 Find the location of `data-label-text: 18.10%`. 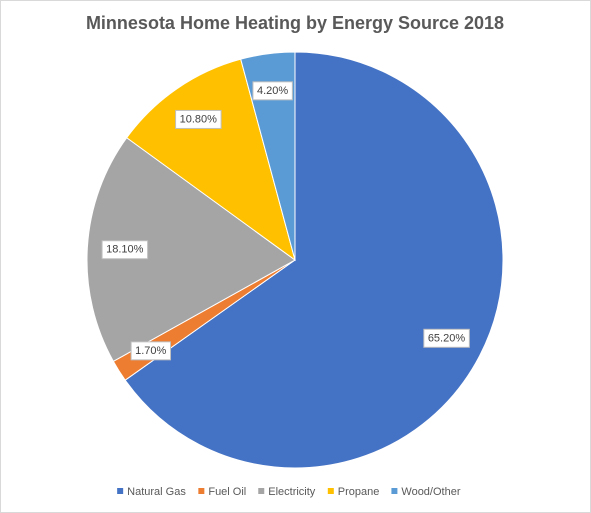

data-label-text: 18.10% is located at coordinates (125, 250).